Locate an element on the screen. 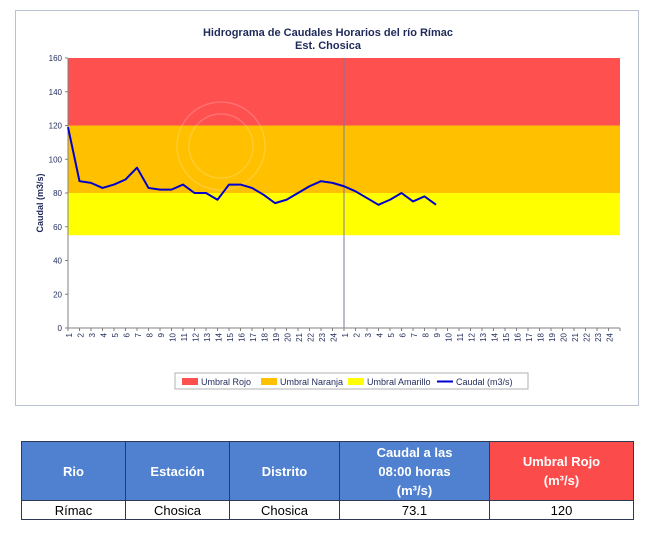  cell-caudal: 73.1 is located at coordinates (414, 510).